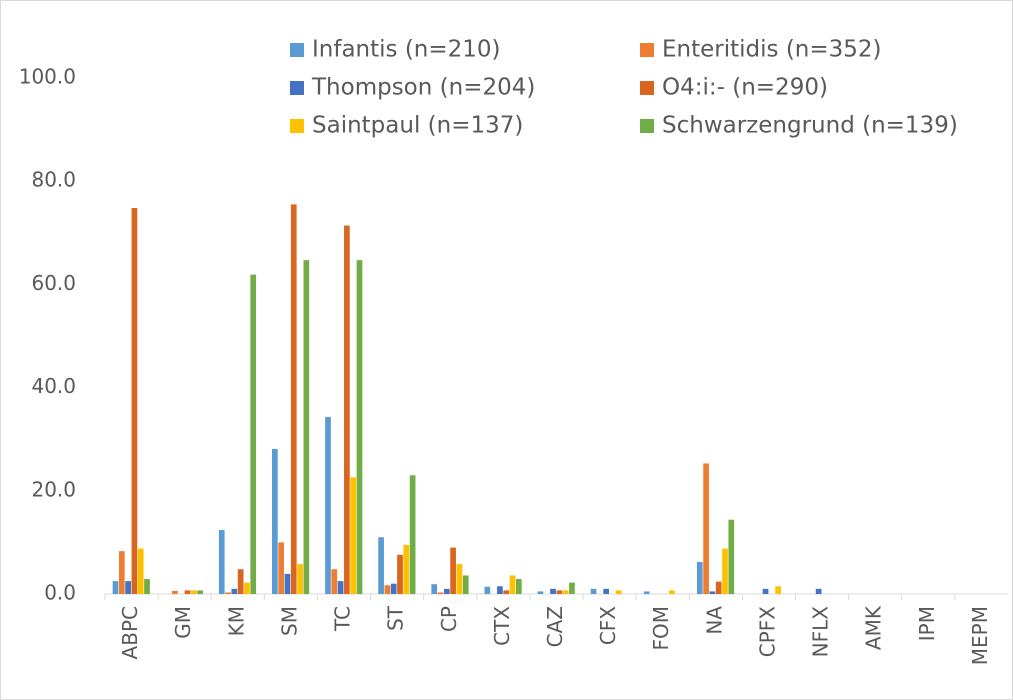 The image size is (1013, 700). What do you see at coordinates (47, 77) in the screenshot?
I see `y-tick-label: 100.0` at bounding box center [47, 77].